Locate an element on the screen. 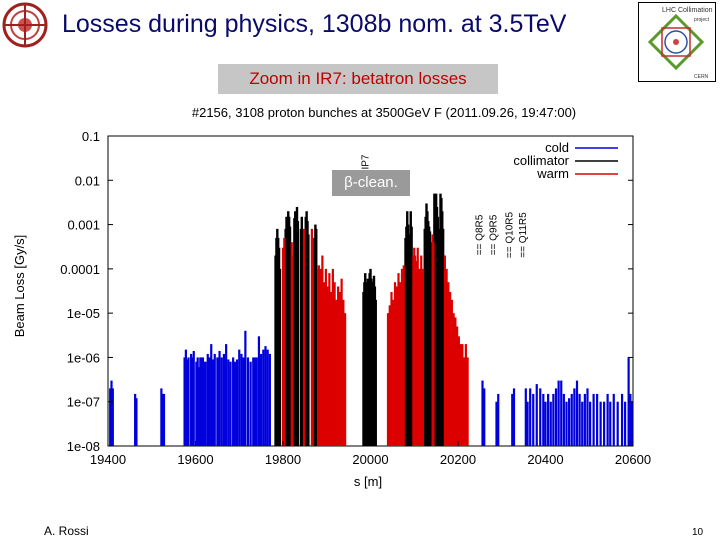 This screenshot has height=540, width=720. collimation-logo-project: project is located at coordinates (702, 20).